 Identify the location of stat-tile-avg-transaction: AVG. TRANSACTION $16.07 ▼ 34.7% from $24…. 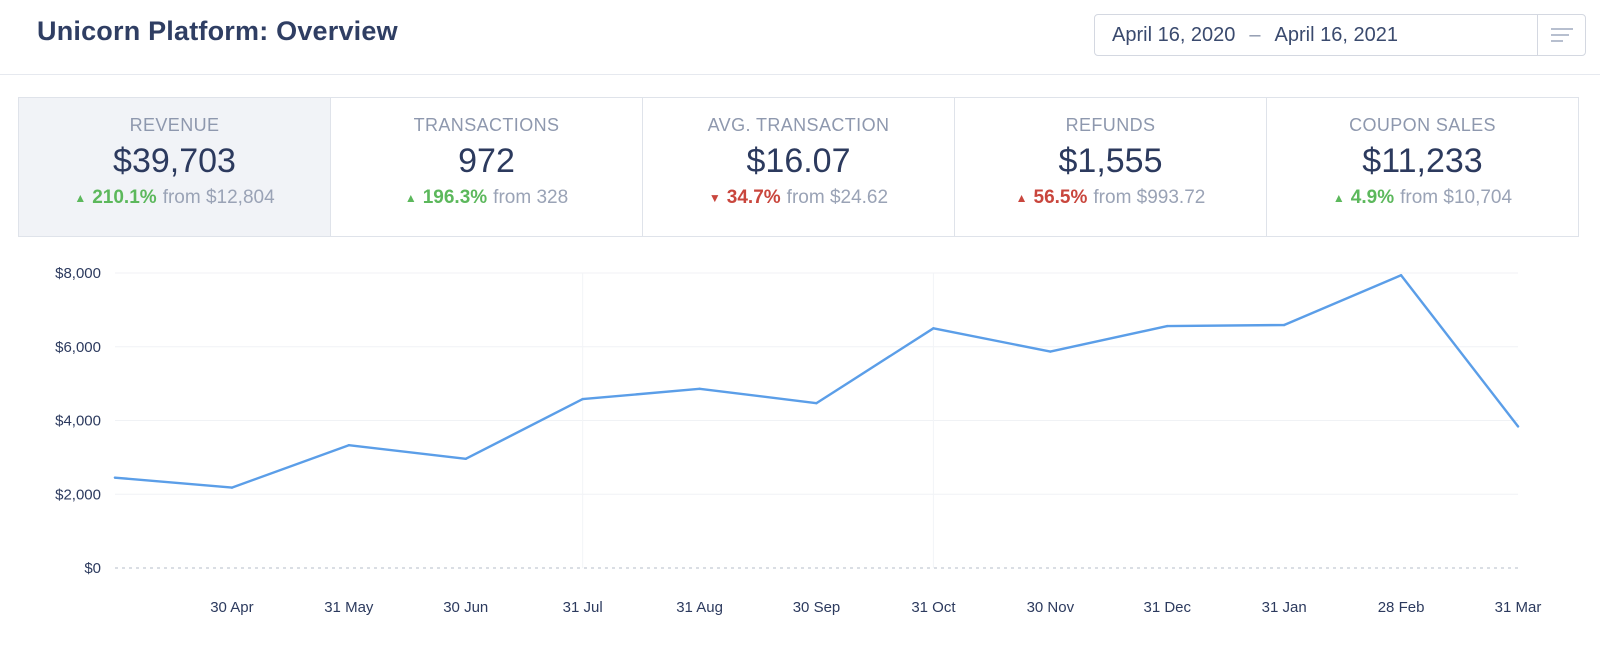
(799, 167).